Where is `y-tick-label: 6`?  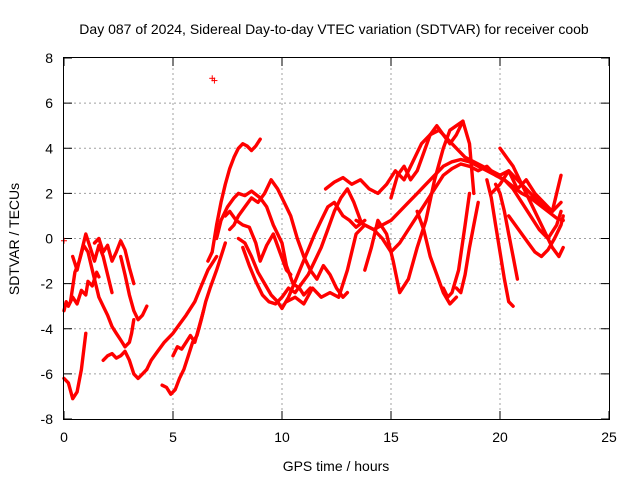
y-tick-label: 6 is located at coordinates (49, 103).